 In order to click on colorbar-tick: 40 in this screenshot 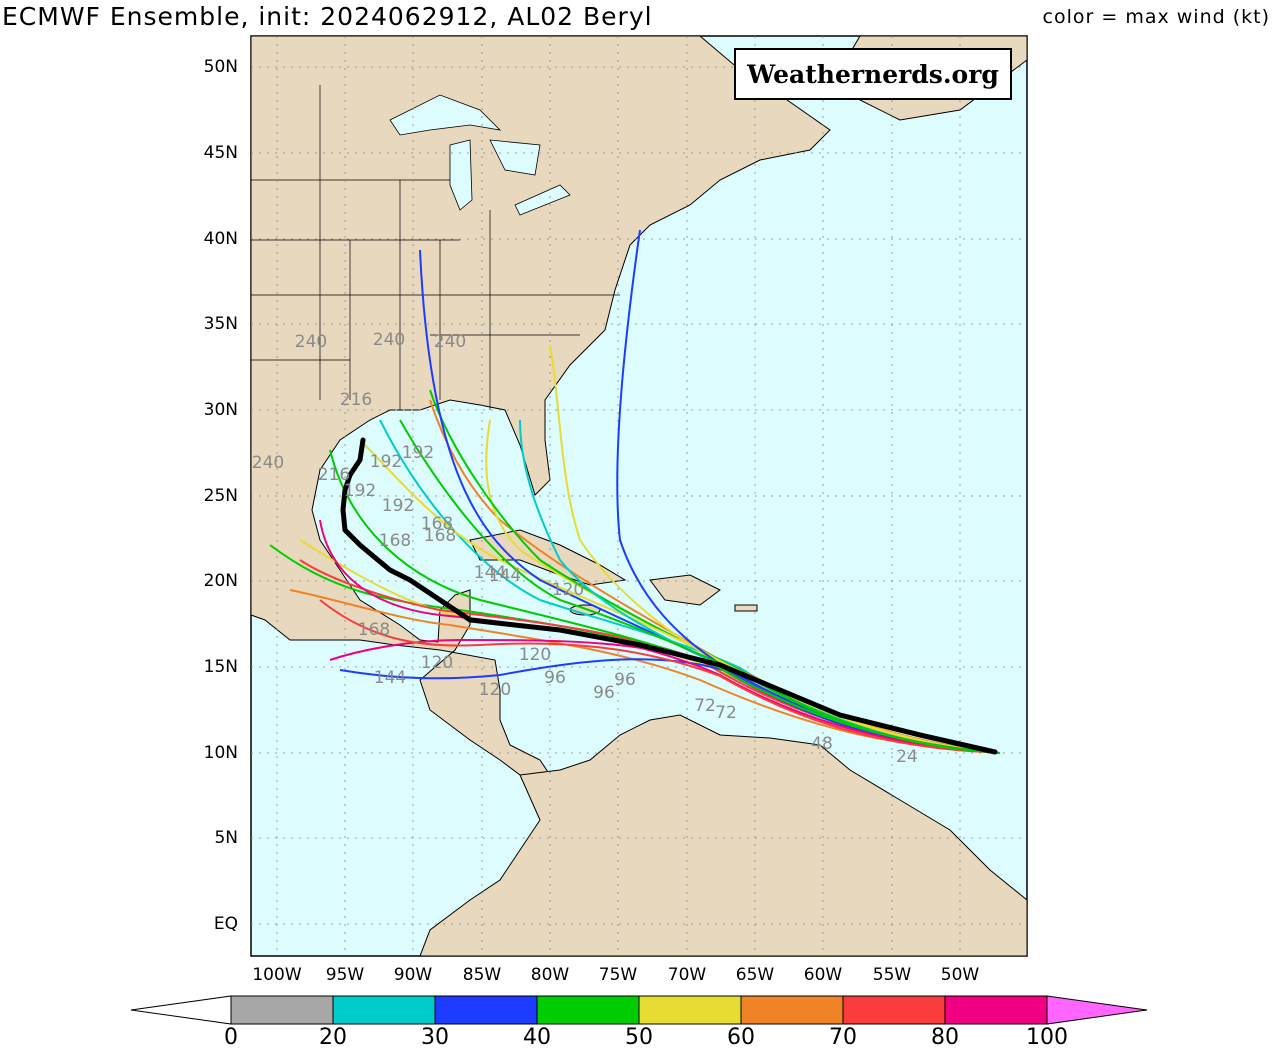, I will do `click(537, 1037)`.